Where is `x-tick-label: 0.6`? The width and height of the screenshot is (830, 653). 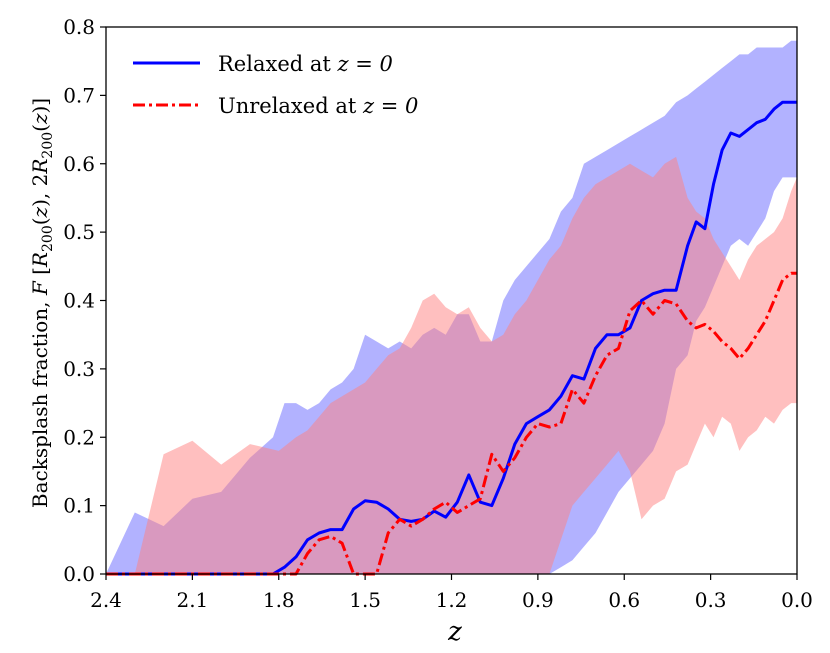 x-tick-label: 0.6 is located at coordinates (624, 600).